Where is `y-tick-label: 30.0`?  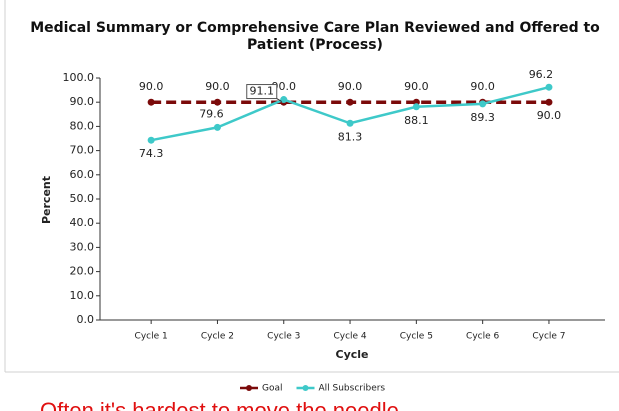
y-tick-label: 30.0 is located at coordinates (82, 246).